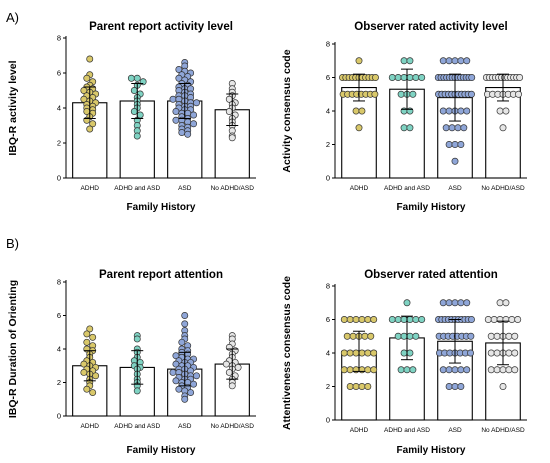 This screenshot has height=463, width=550. What do you see at coordinates (503, 133) in the screenshot?
I see `bar-no-adhd-asd` at bounding box center [503, 133].